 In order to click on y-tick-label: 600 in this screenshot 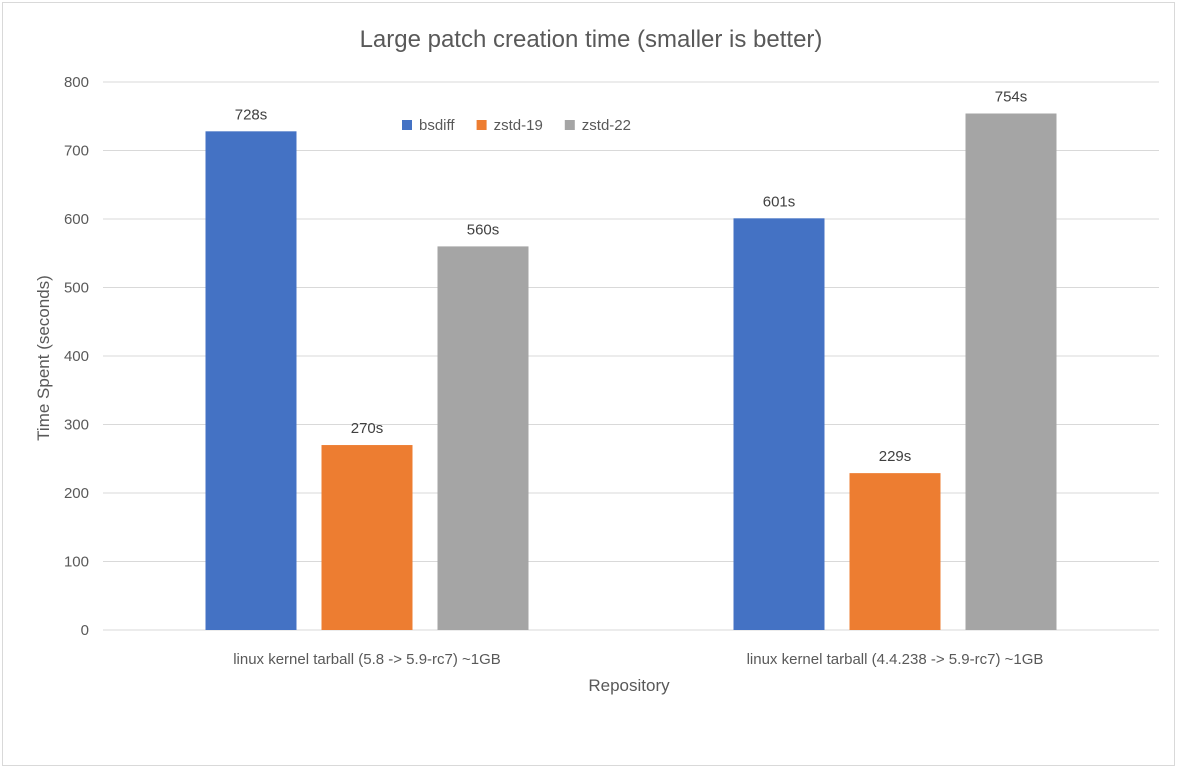, I will do `click(76, 219)`.